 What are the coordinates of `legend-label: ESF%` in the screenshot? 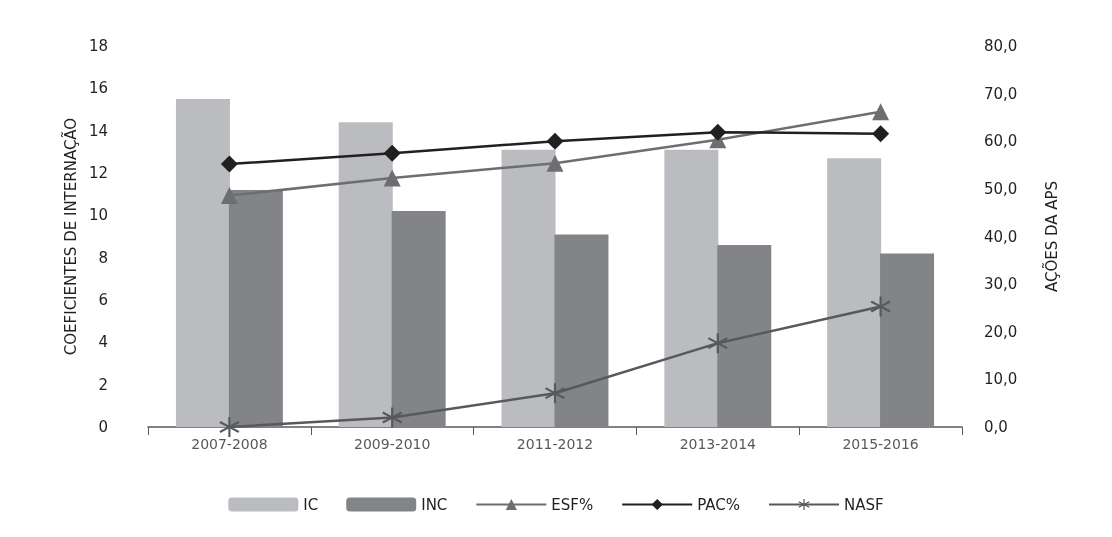 It's located at (572, 504).